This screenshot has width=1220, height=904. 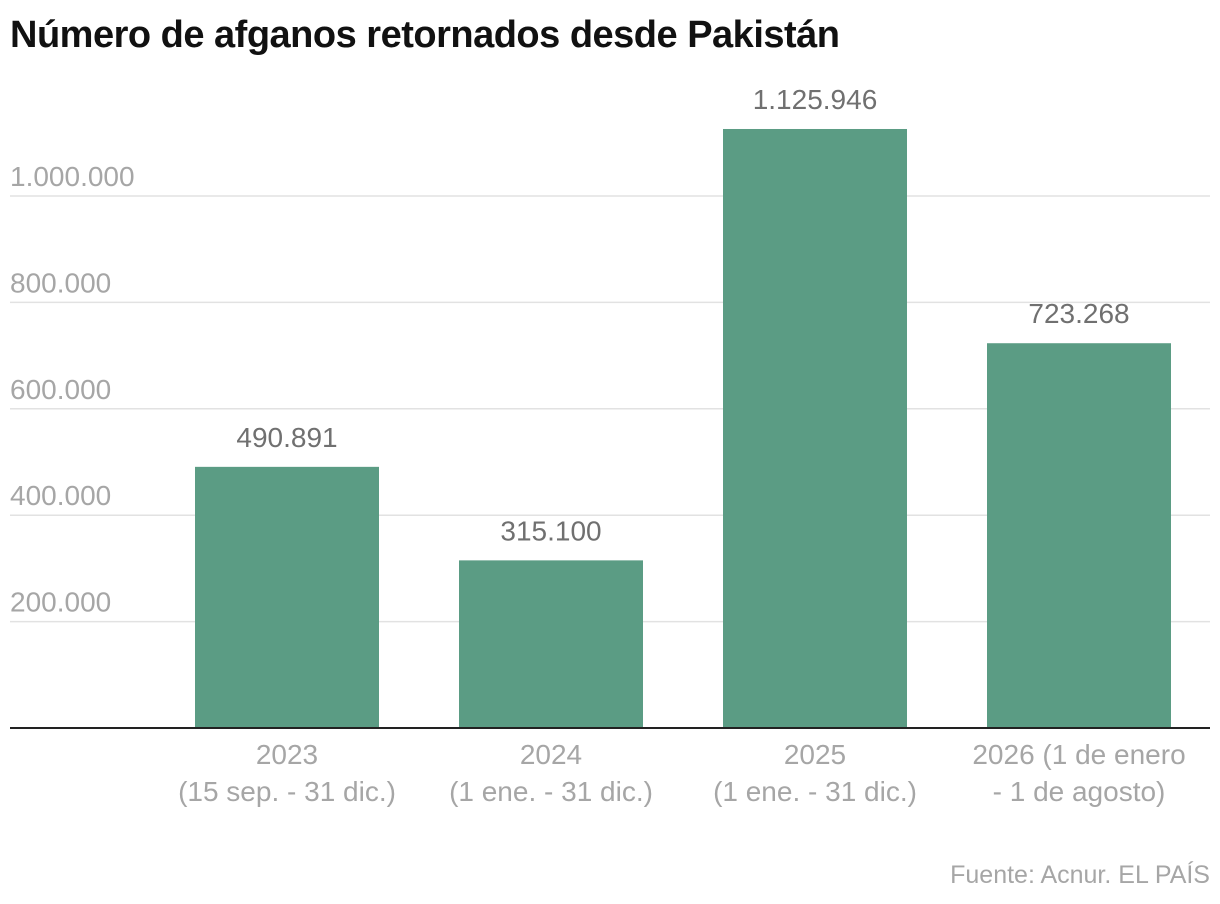 I want to click on value-label: 315.100, so click(x=550, y=530).